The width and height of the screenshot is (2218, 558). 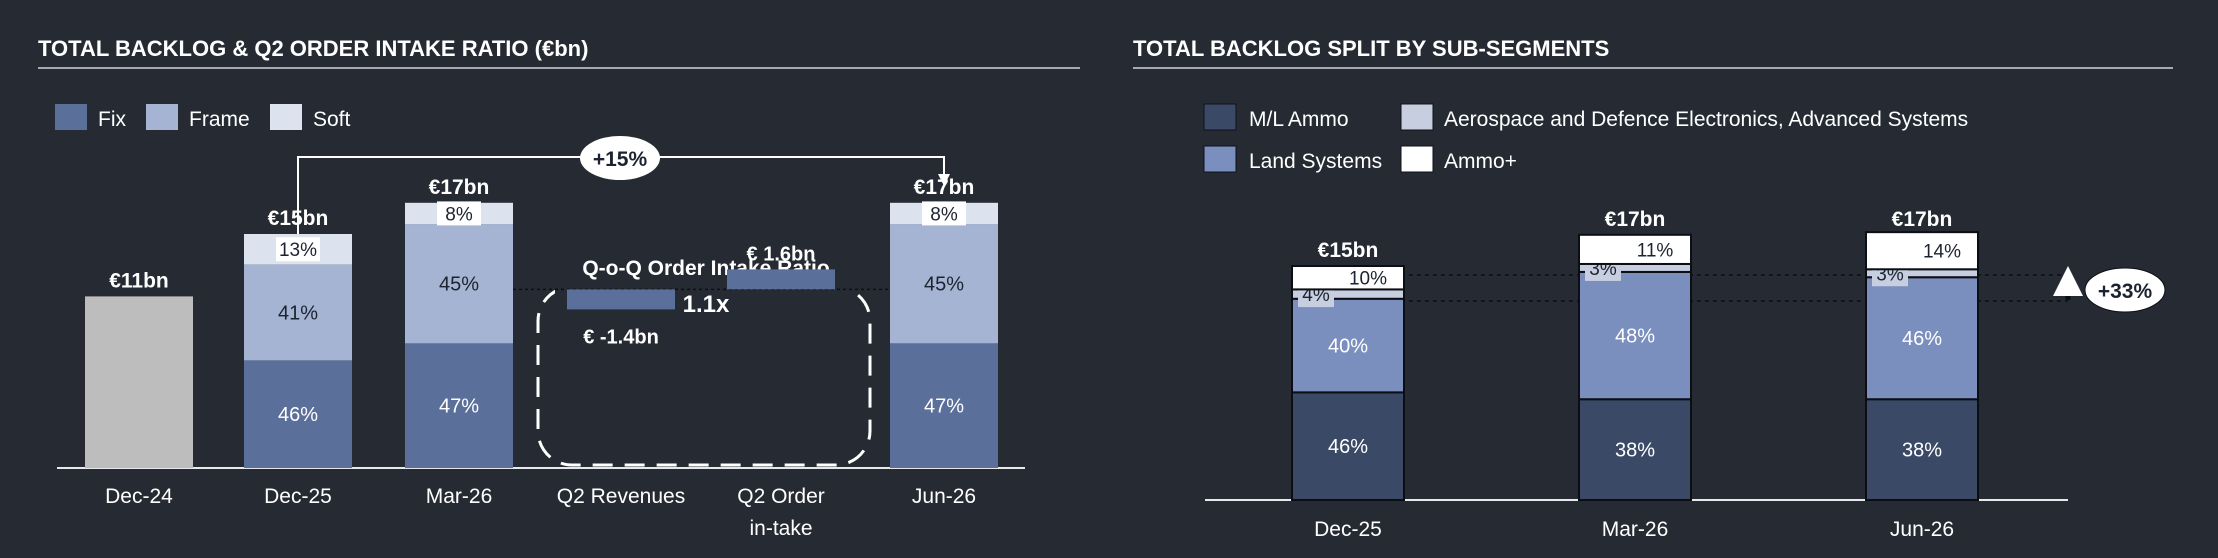 I want to click on segment-label-bg-dec-25-soft, so click(x=298, y=249).